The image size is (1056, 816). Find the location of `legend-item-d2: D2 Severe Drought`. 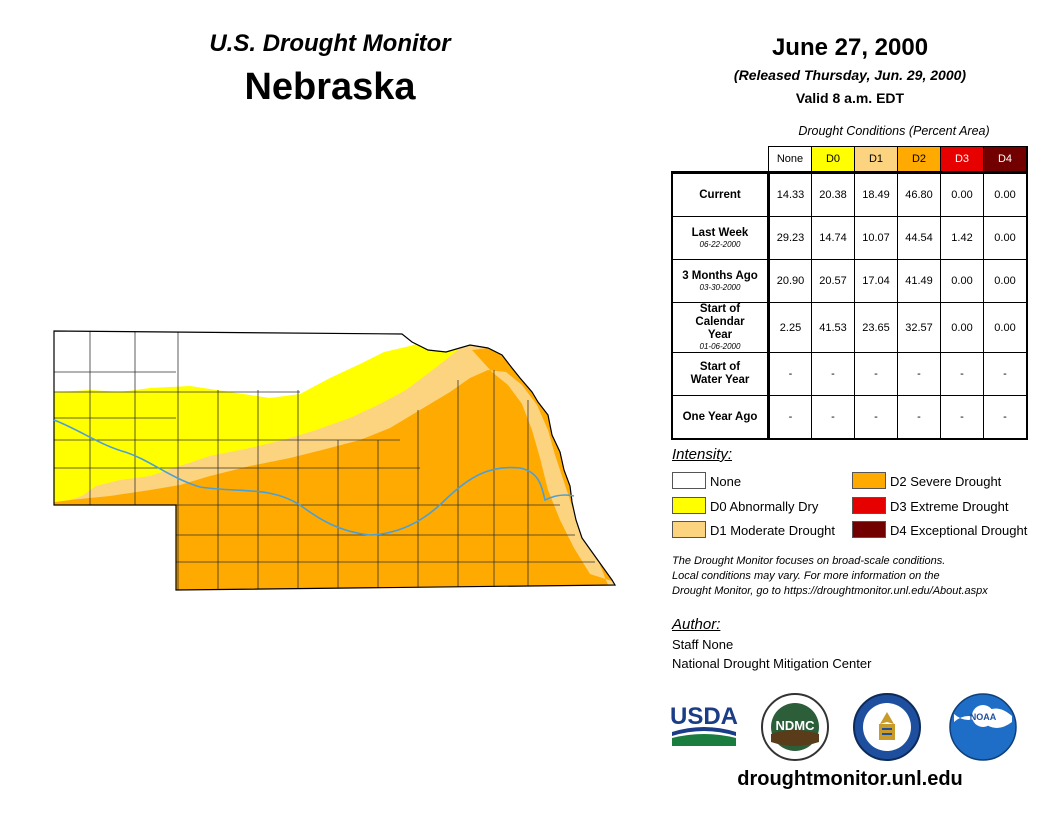

legend-item-d2: D2 Severe Drought is located at coordinates (926, 481).